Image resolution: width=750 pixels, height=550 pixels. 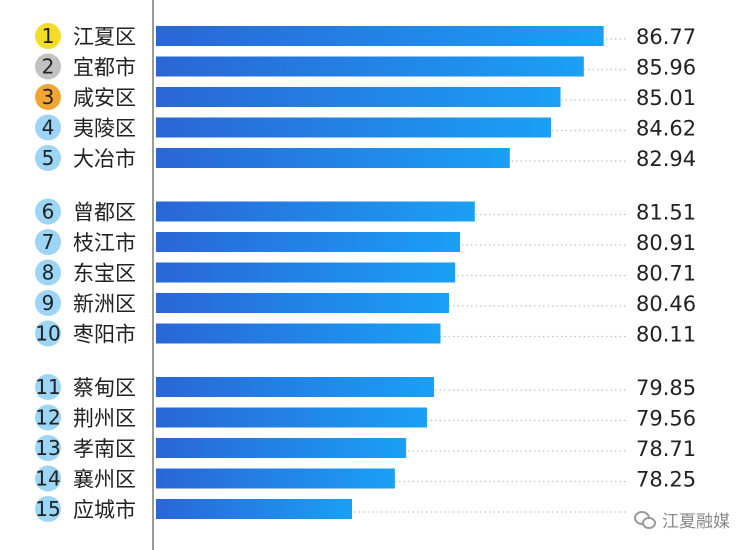 I want to click on watermark: 江夏融媒, so click(x=682, y=519).